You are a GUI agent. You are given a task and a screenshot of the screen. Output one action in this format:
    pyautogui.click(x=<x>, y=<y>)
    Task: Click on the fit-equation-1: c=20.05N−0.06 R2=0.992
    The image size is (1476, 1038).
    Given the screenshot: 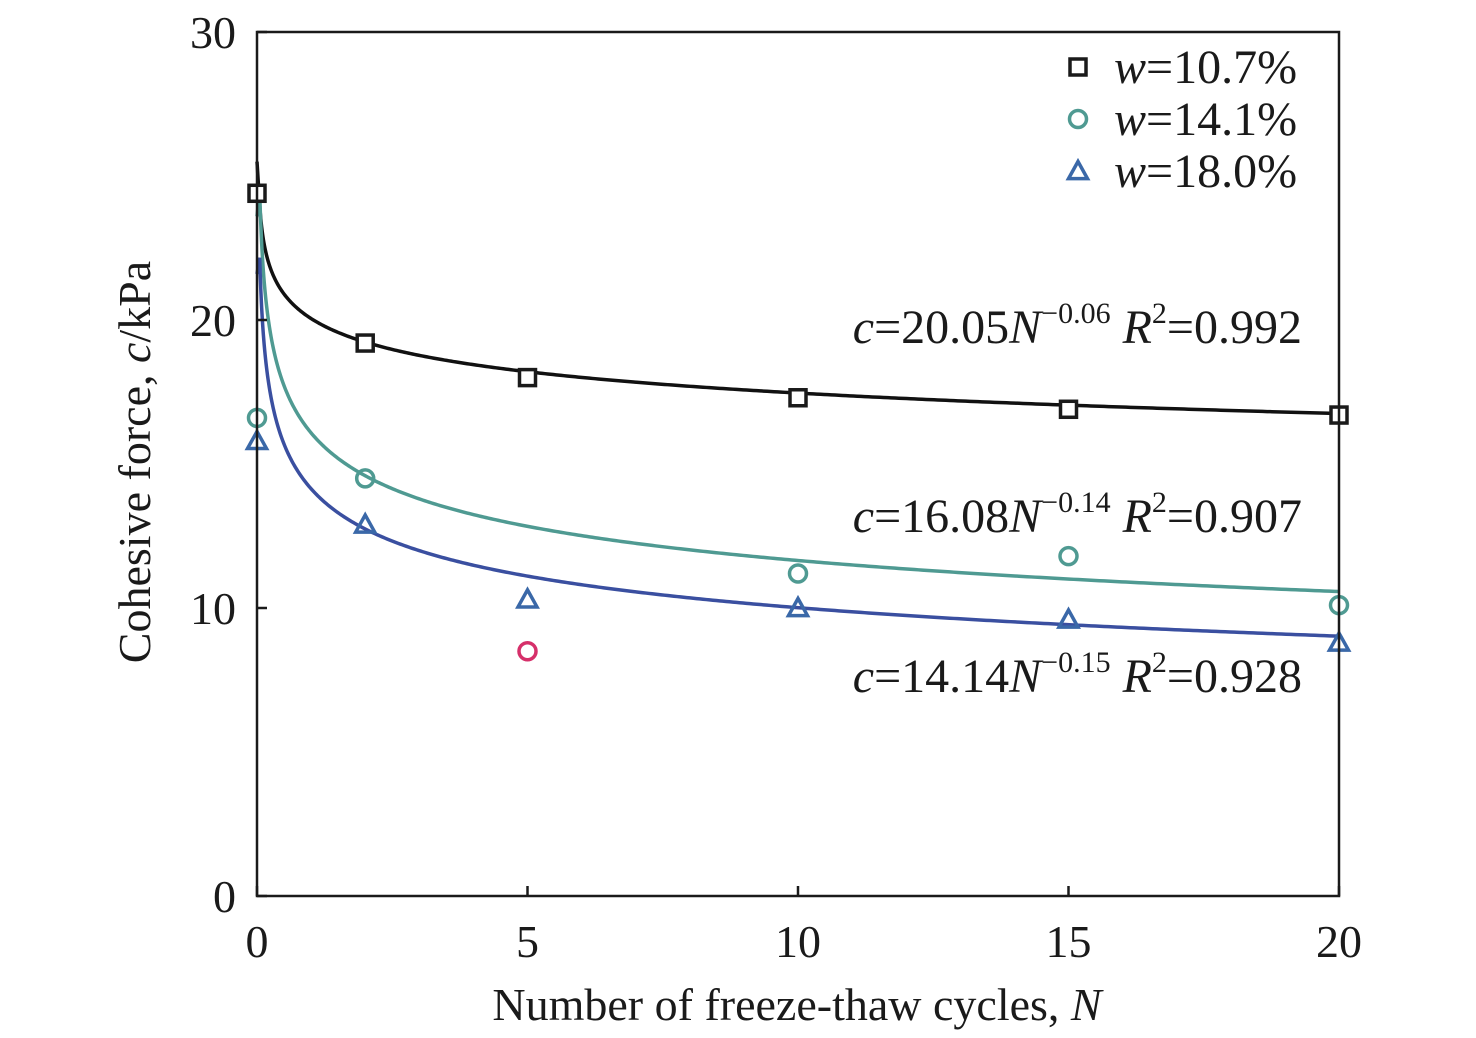 What is the action you would take?
    pyautogui.click(x=1077, y=325)
    